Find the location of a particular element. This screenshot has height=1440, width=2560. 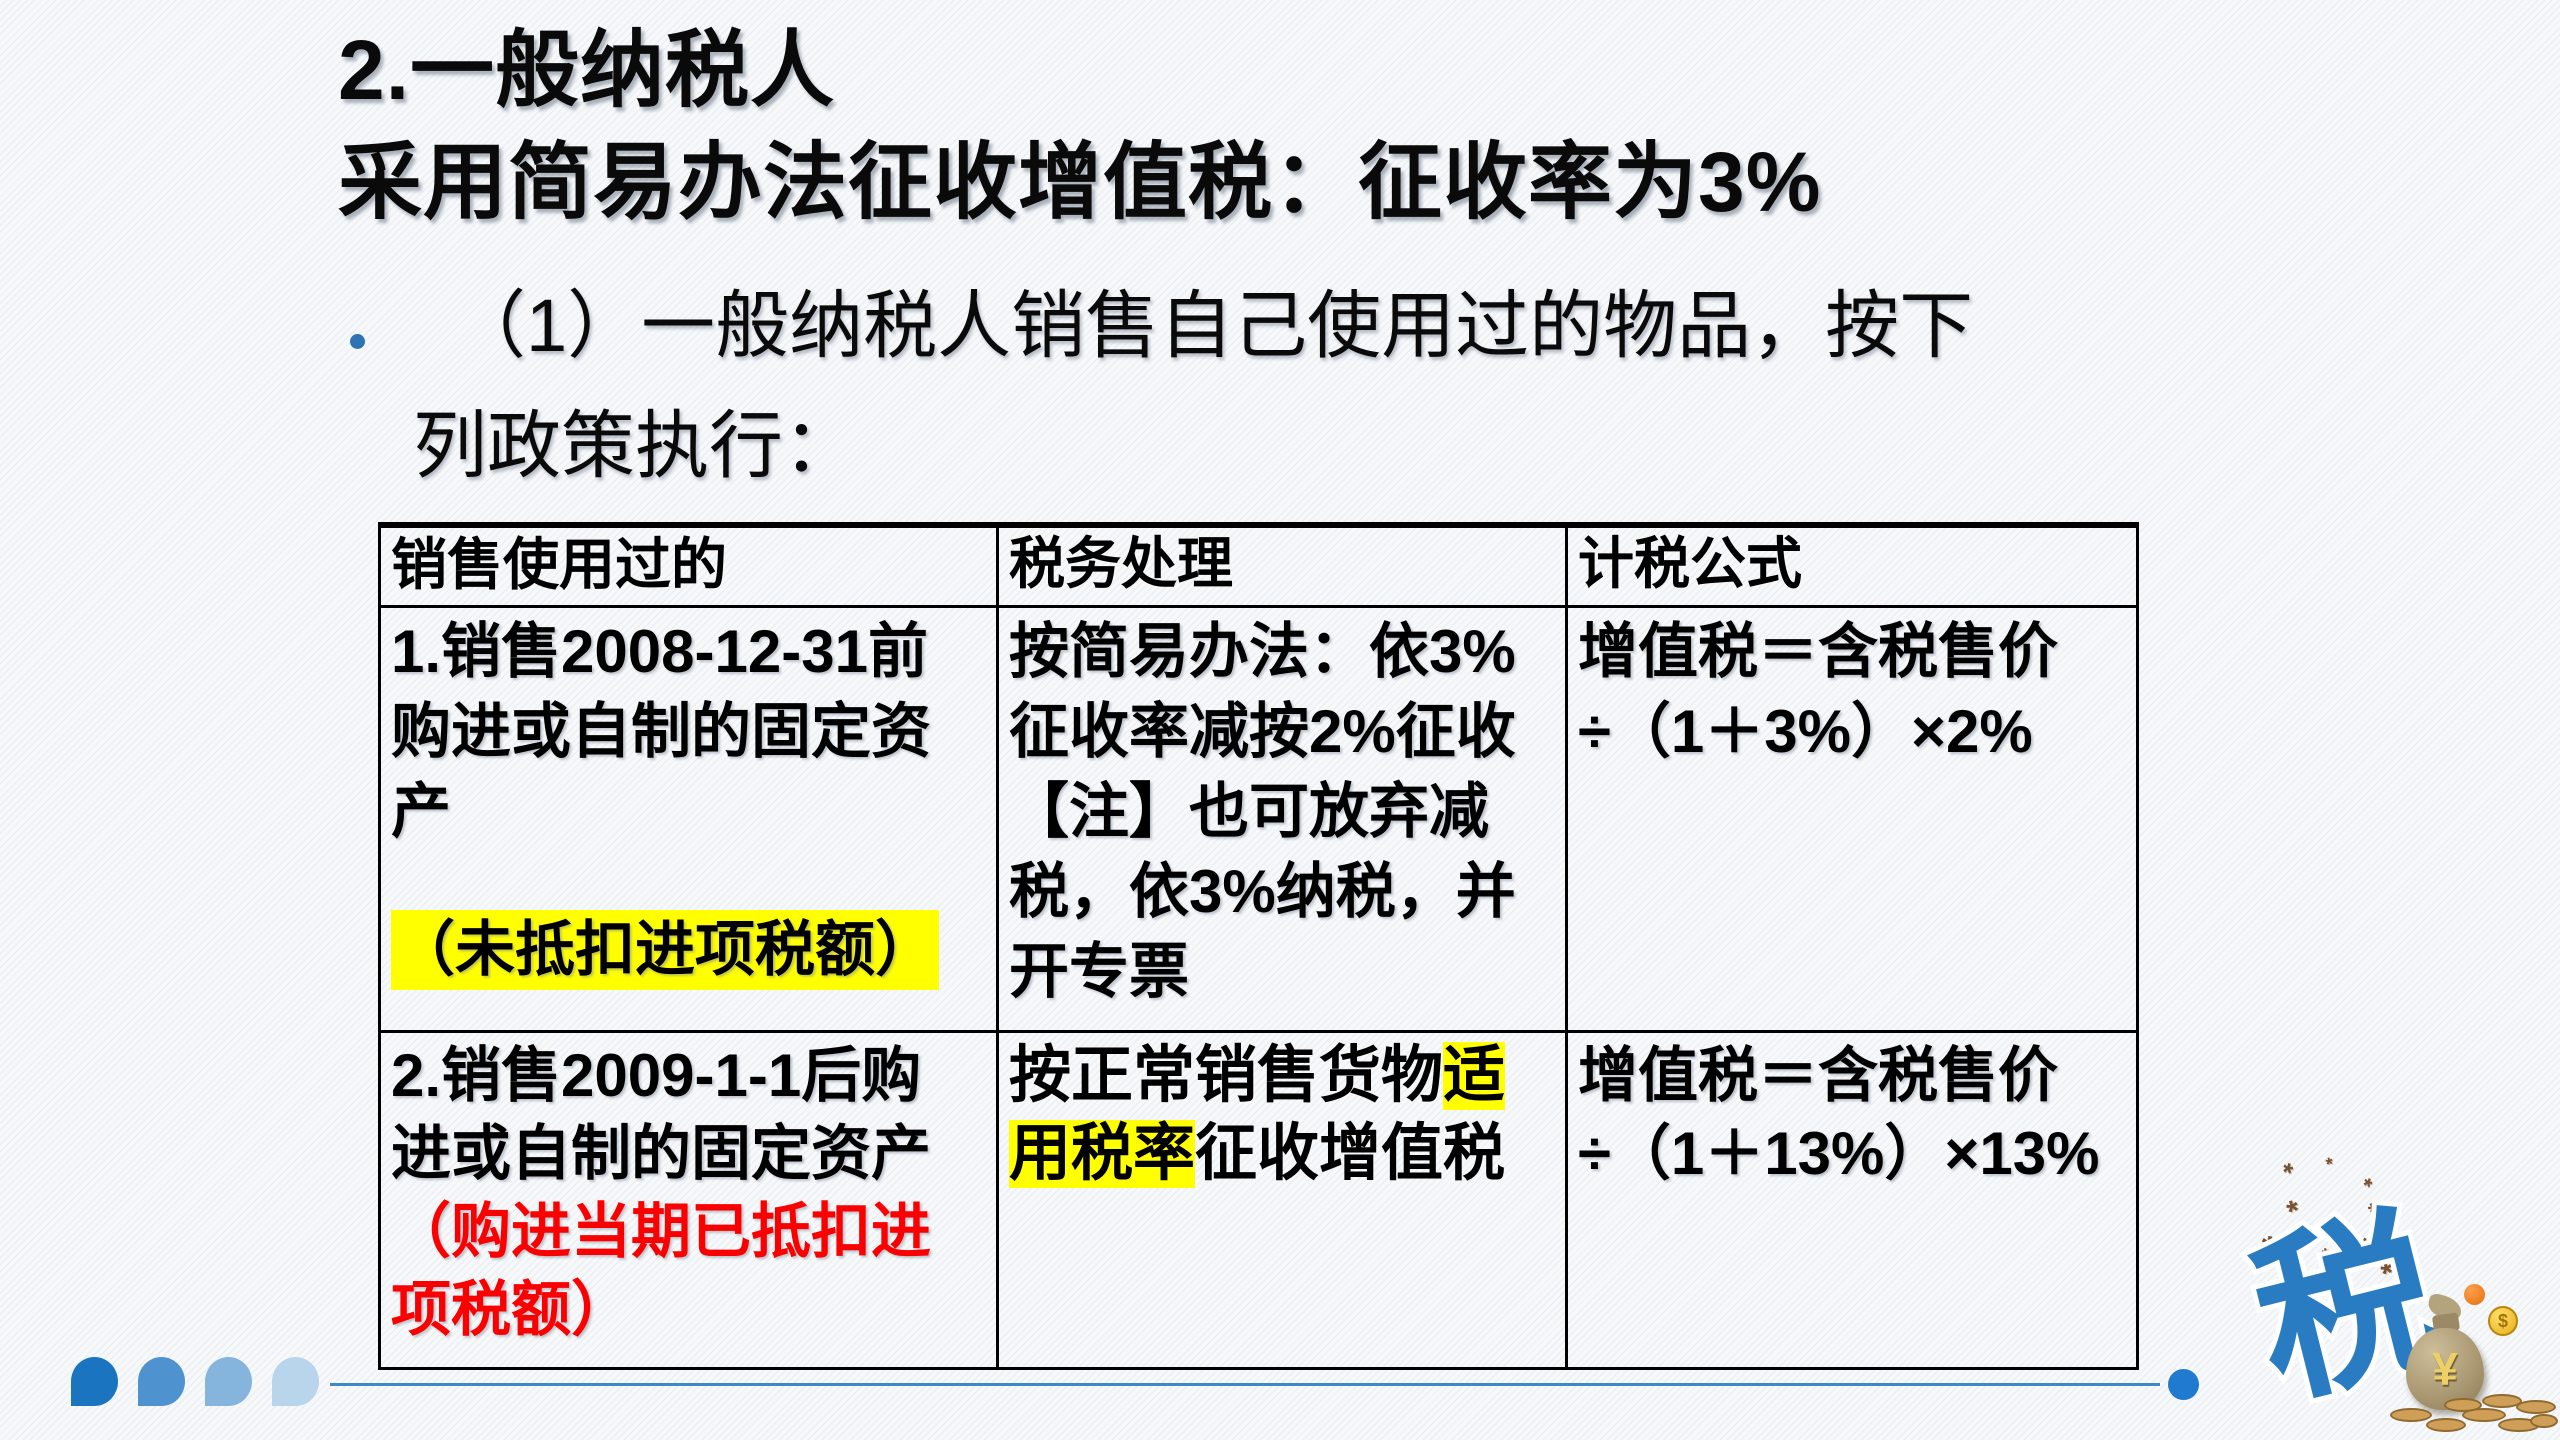

cell-text-line: 用税率征收增值税 is located at coordinates (1282, 1154).